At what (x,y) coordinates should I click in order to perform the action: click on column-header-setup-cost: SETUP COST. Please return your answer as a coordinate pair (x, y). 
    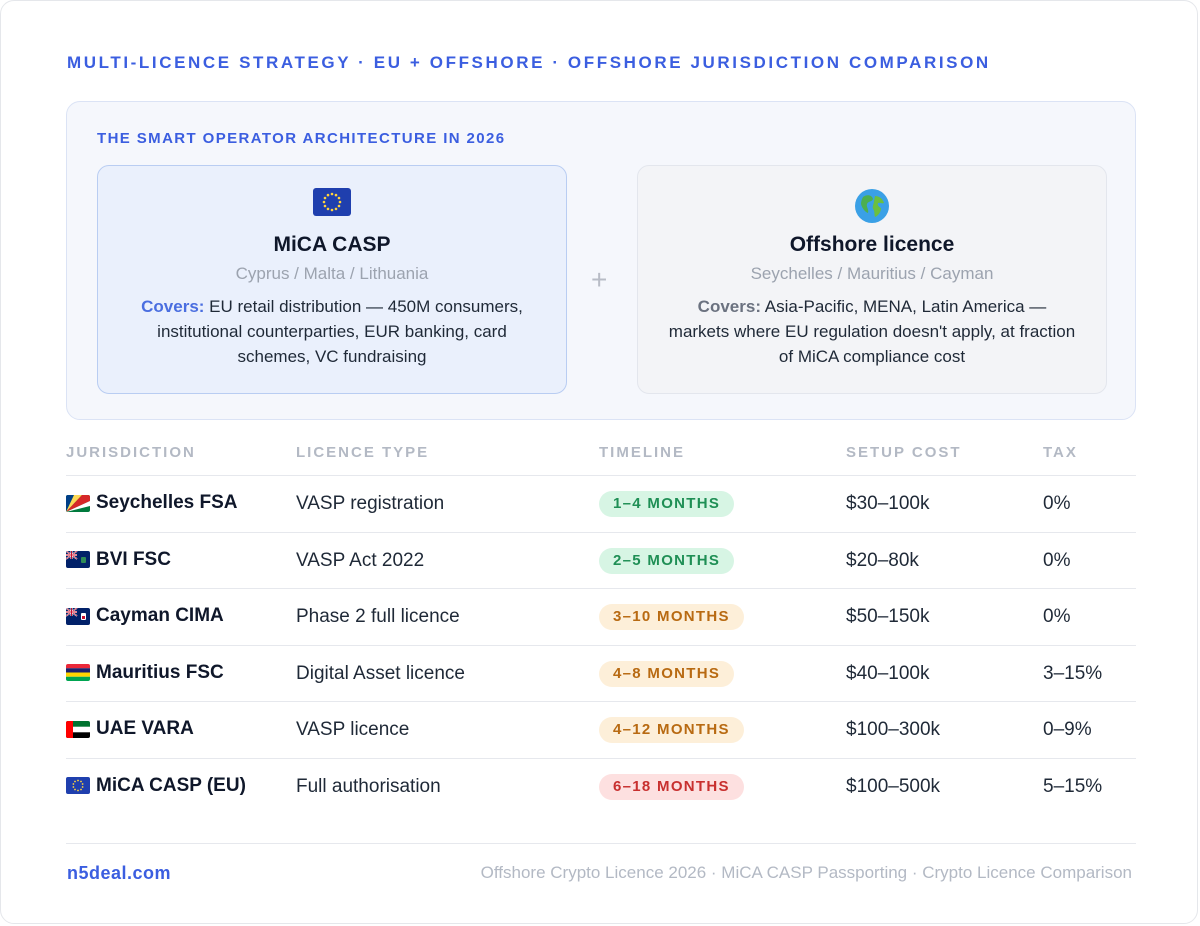
    Looking at the image, I should click on (904, 452).